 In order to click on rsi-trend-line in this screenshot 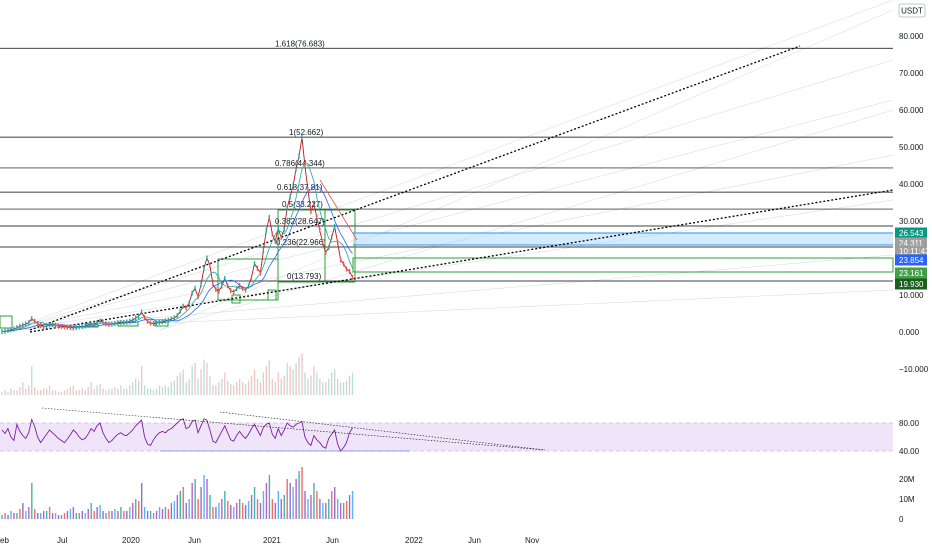, I will do `click(293, 429)`.